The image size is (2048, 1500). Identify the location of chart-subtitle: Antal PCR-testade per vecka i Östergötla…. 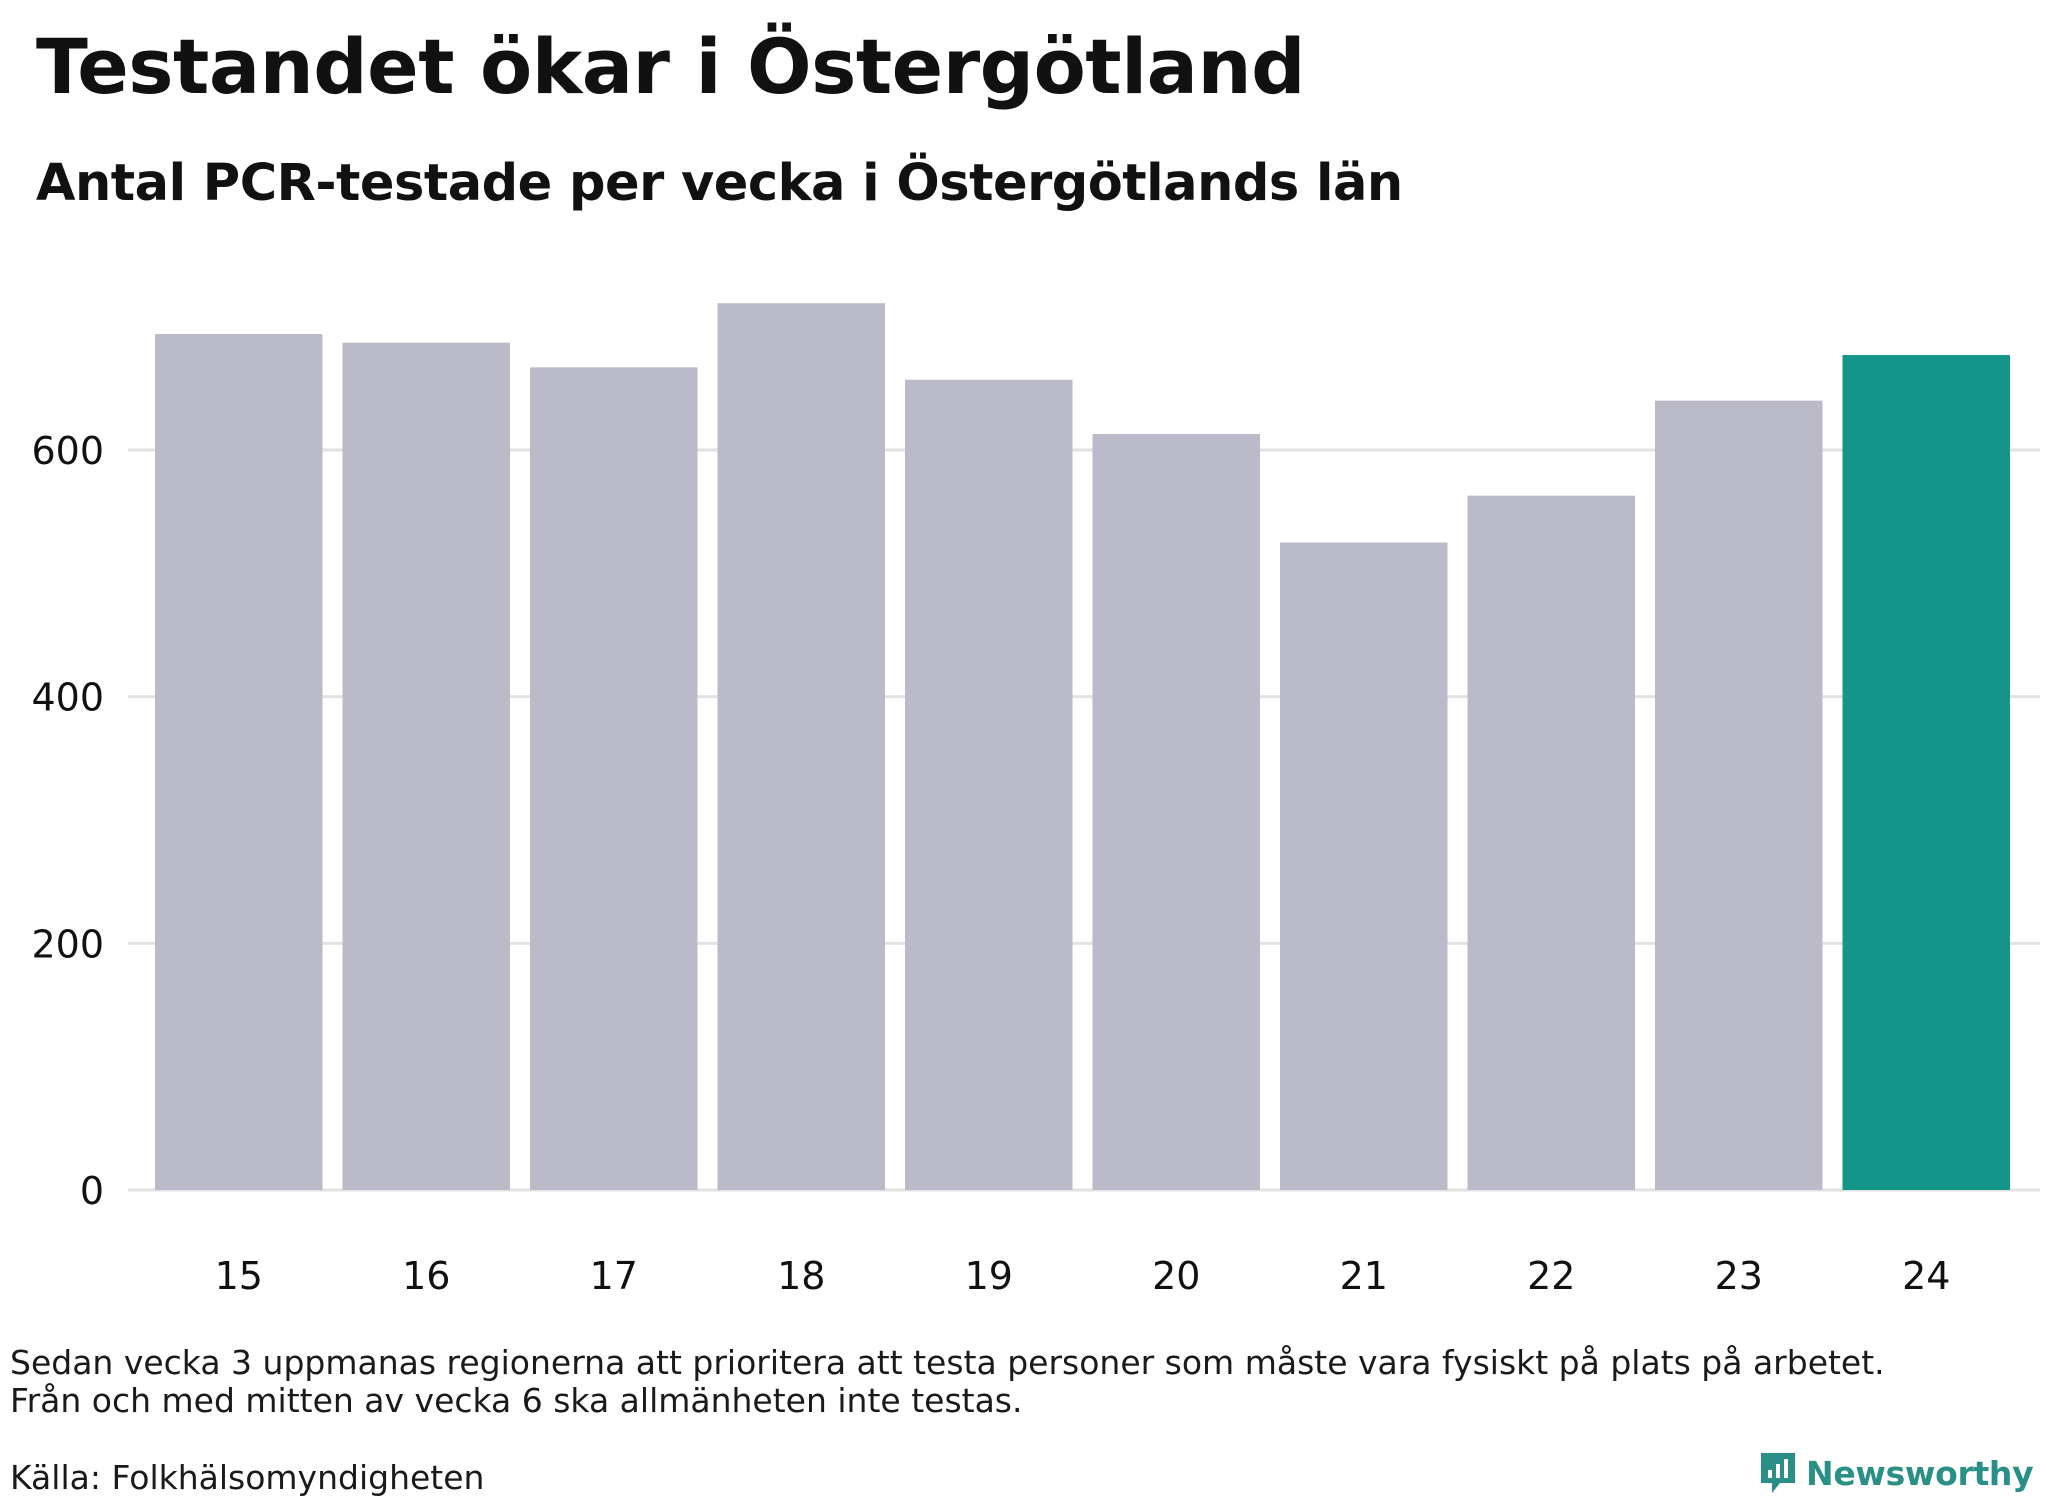
(719, 183).